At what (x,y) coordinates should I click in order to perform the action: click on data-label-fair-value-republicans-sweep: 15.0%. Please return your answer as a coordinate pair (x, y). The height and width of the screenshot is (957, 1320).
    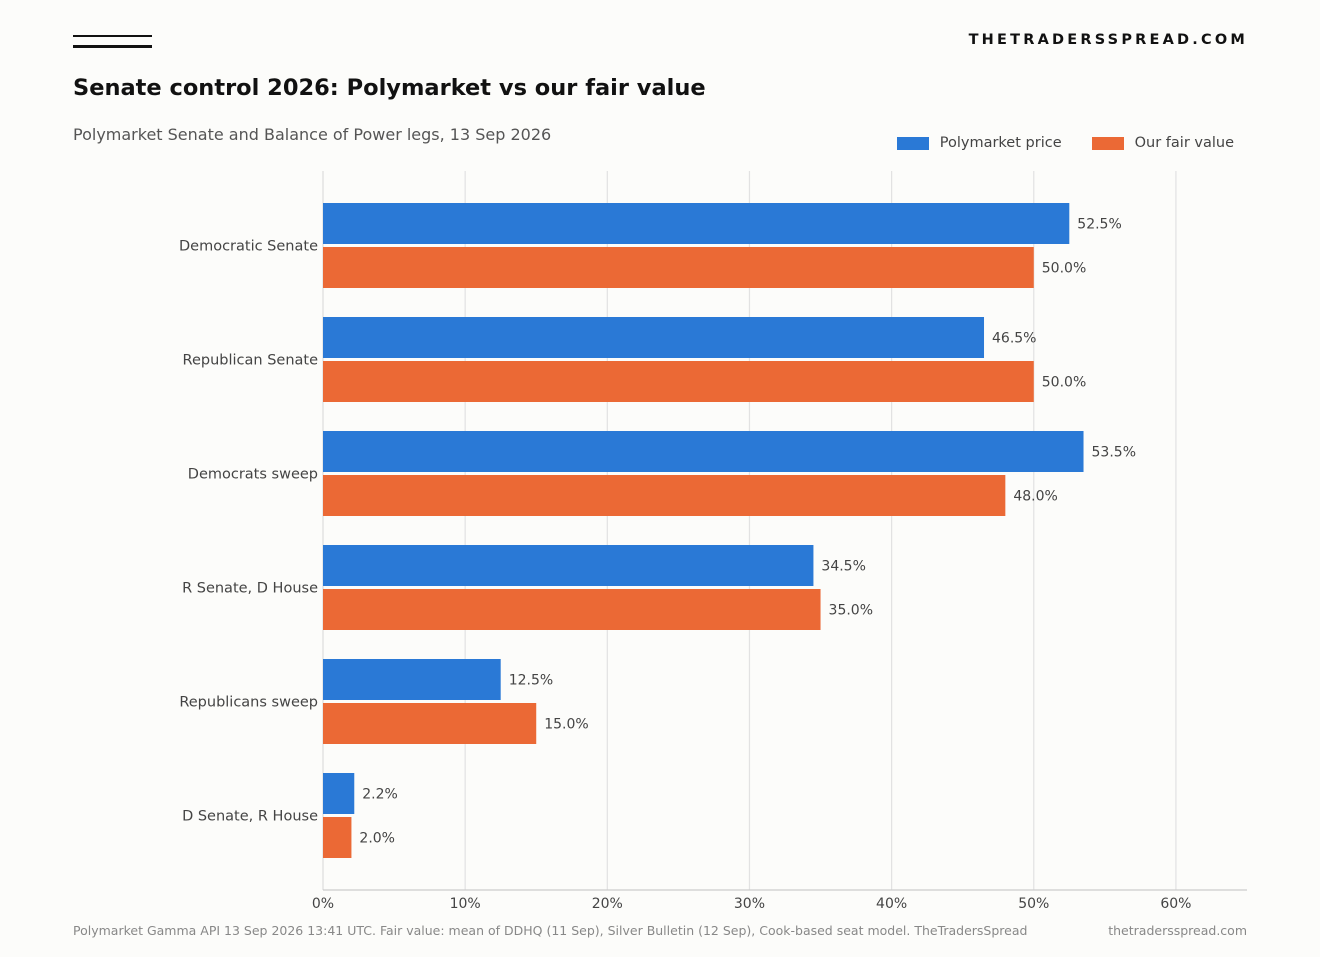
    Looking at the image, I should click on (566, 725).